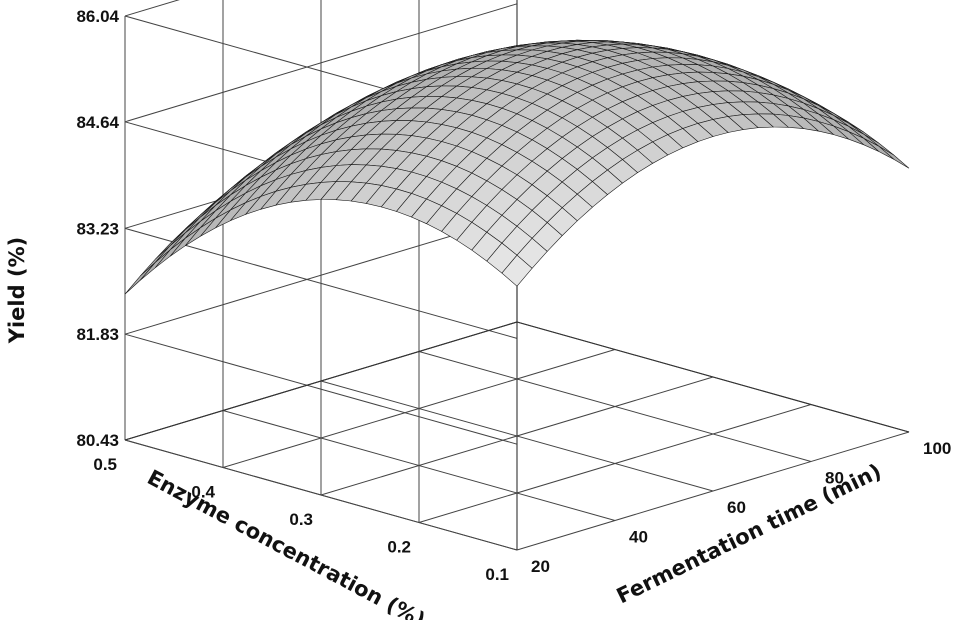 This screenshot has height=620, width=965. Describe the element at coordinates (540, 566) in the screenshot. I see `x-tick-label: 20` at that location.